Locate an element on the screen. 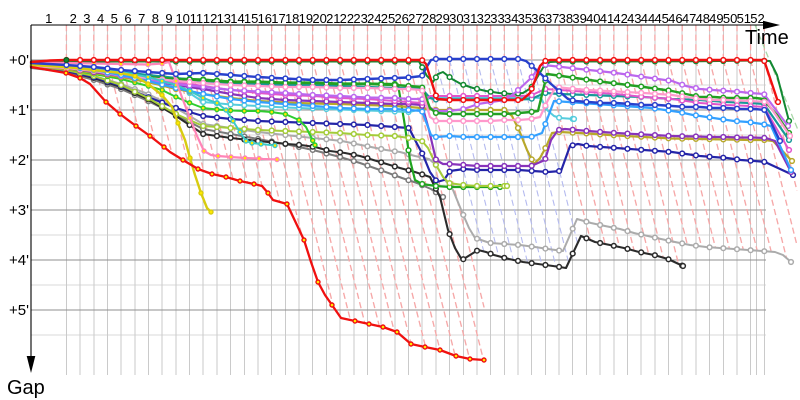  svg-text: 36 is located at coordinates (538, 18).